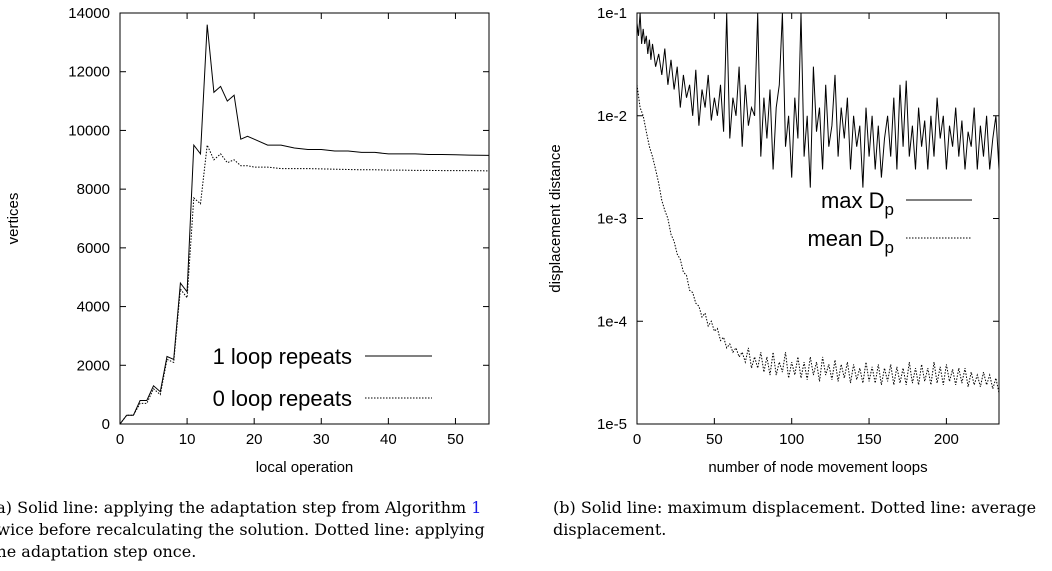 The image size is (1052, 571). What do you see at coordinates (93, 189) in the screenshot?
I see `y-tick-label: 8000` at bounding box center [93, 189].